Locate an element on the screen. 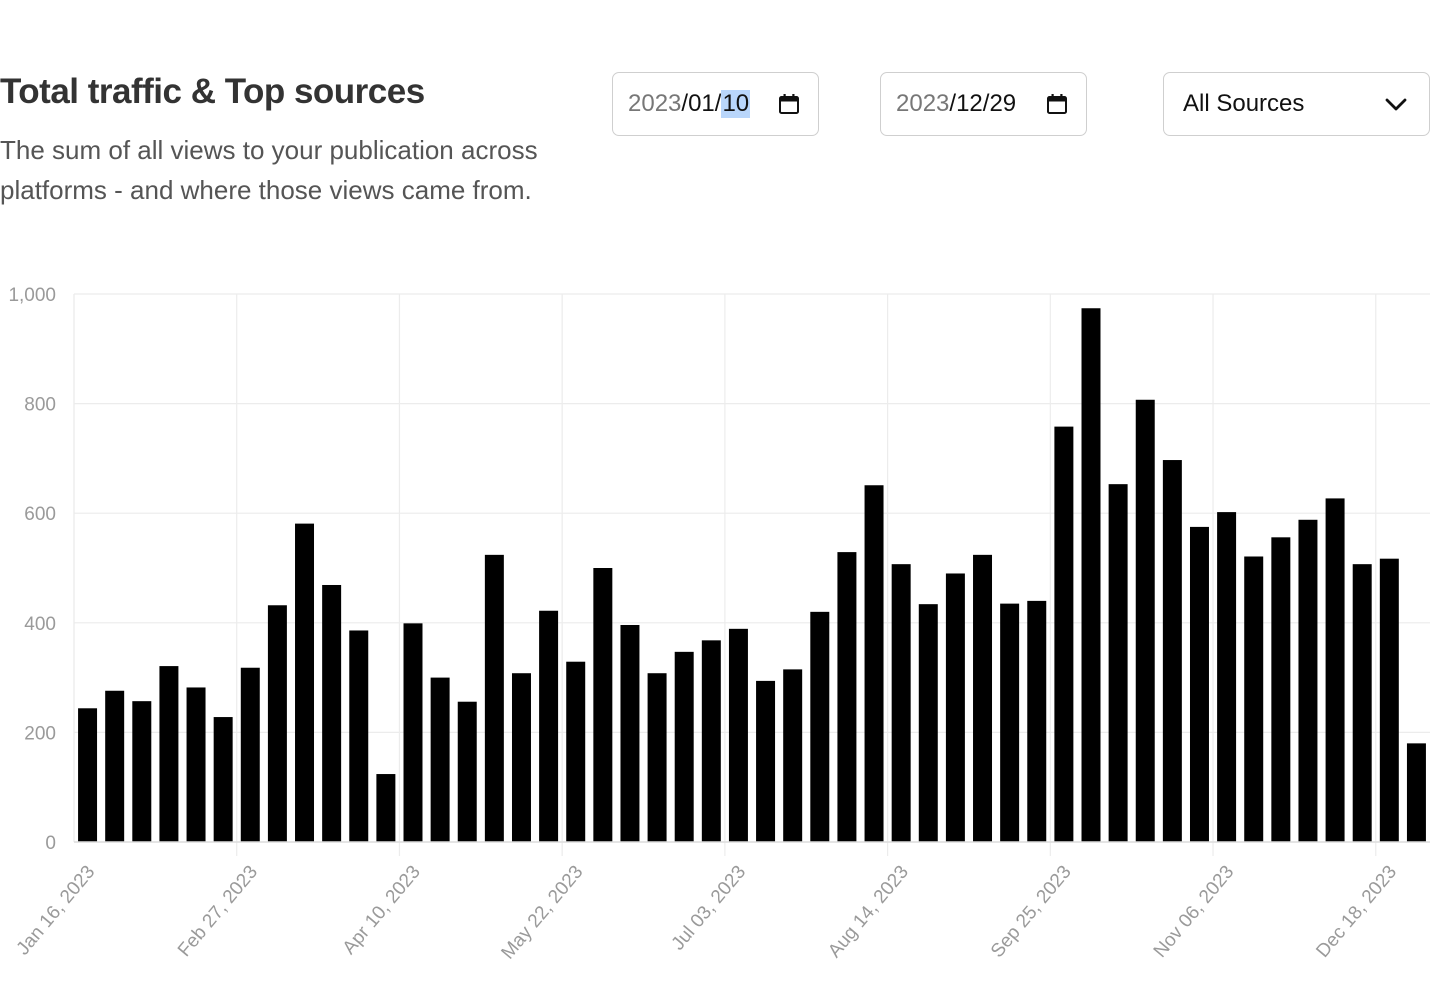 The image size is (1456, 996). y-tick-label: 1,000 is located at coordinates (32, 295).